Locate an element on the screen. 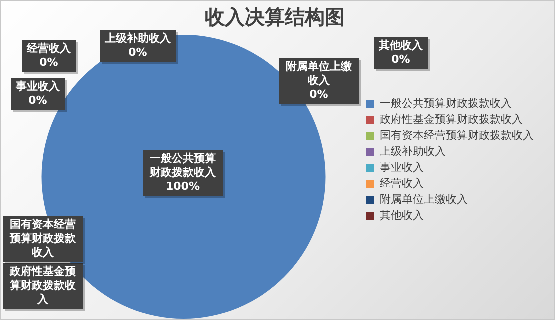  category-label: 政府性基金预算财政拨款收入 is located at coordinates (43, 285).